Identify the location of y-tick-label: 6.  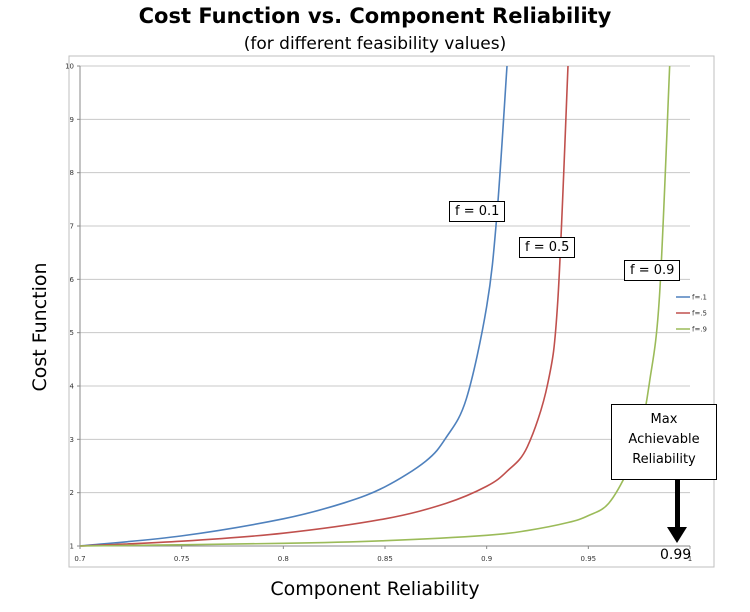
(72, 280).